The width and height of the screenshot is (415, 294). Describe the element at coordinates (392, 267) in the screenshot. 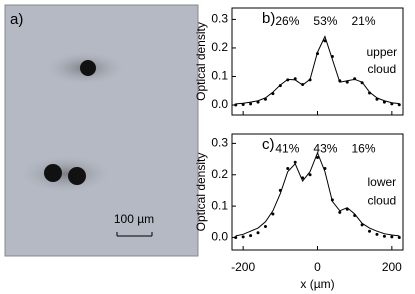

I see `x-tick-label: 200` at that location.